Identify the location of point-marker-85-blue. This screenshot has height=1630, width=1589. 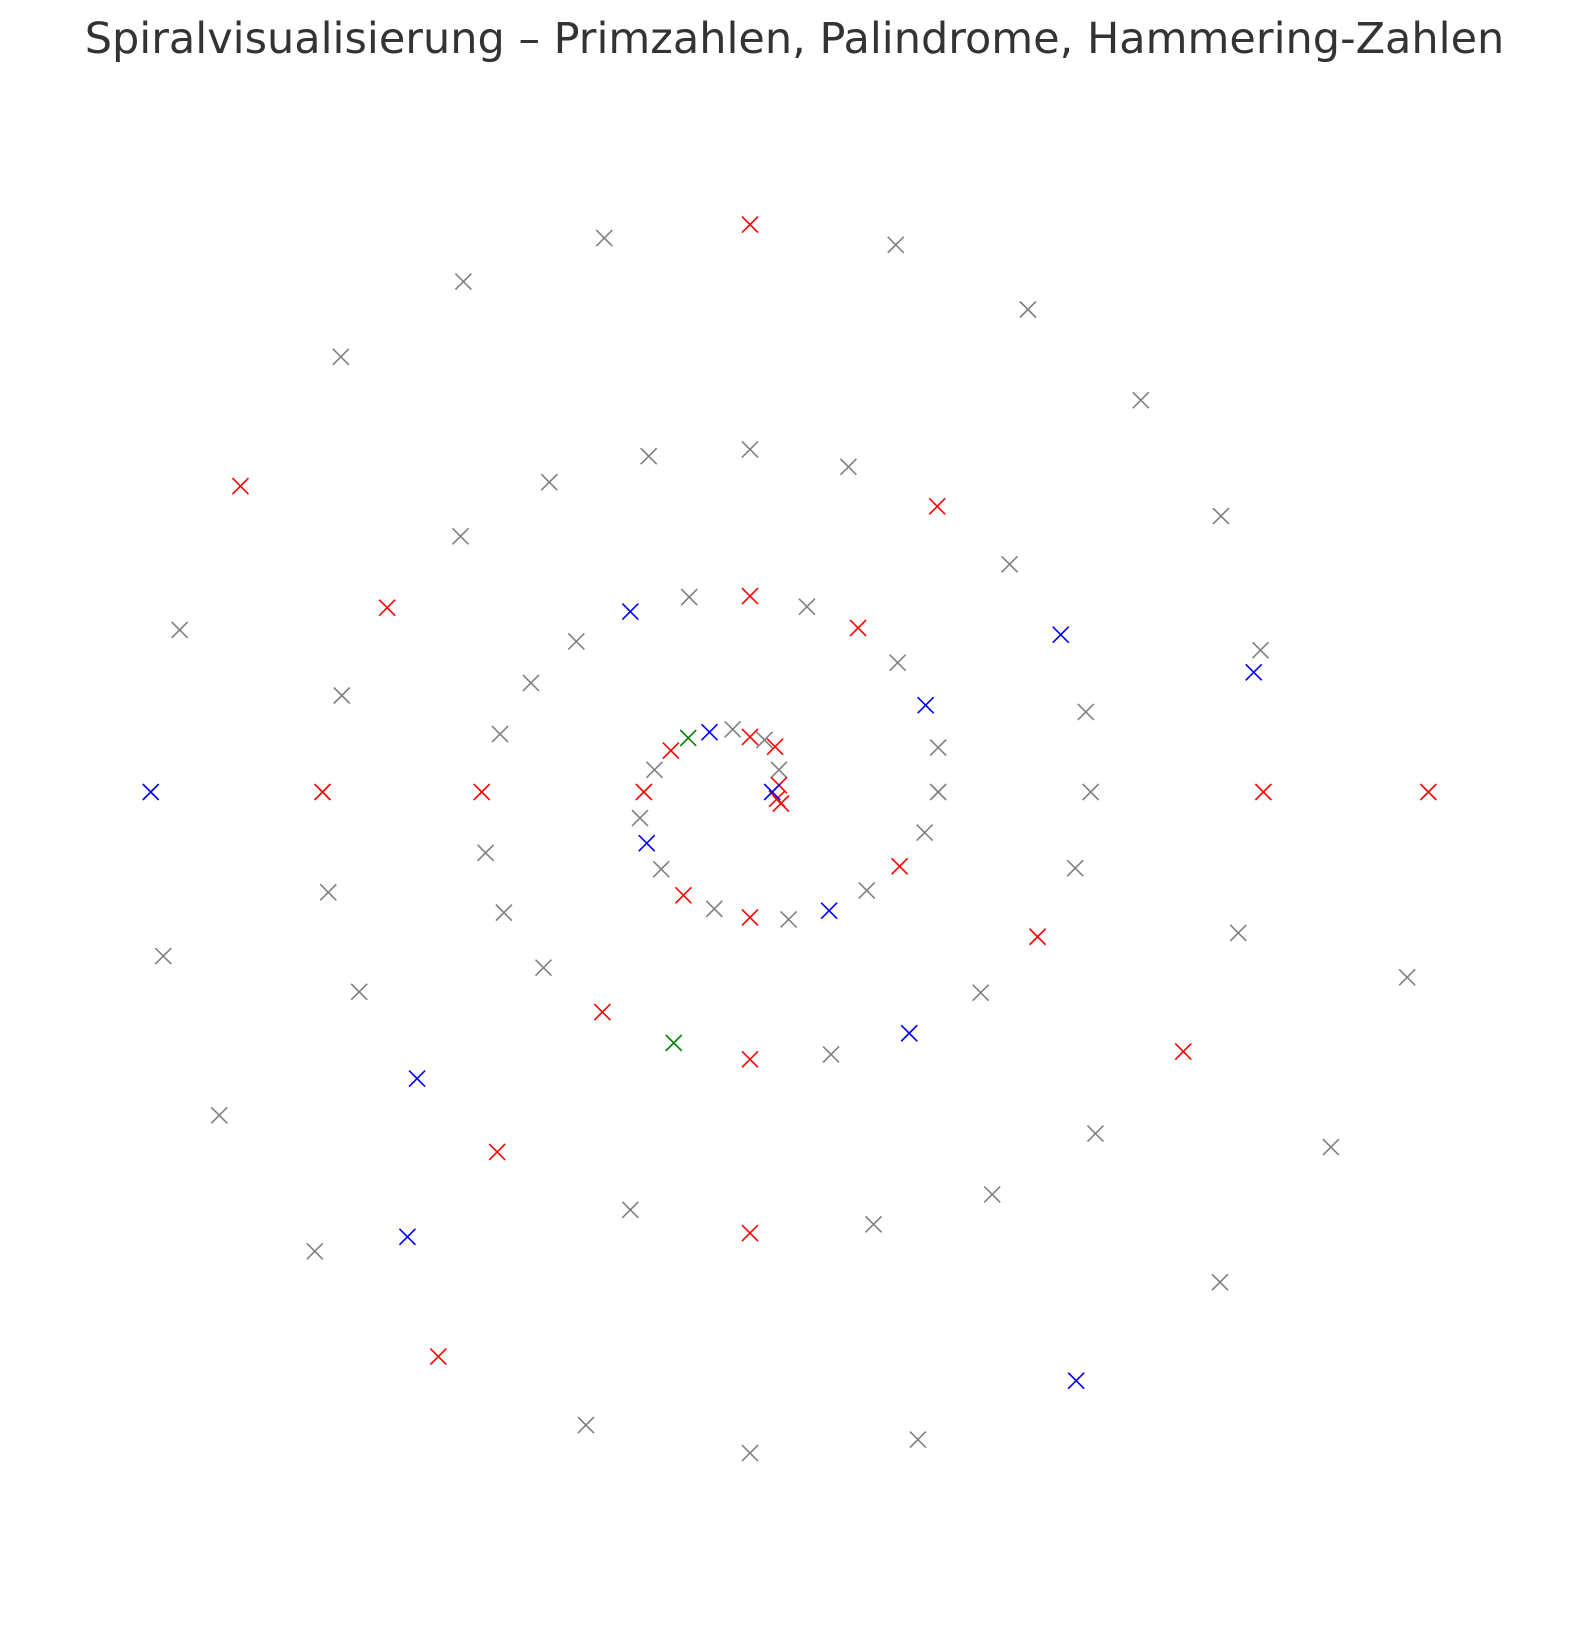
(151, 792).